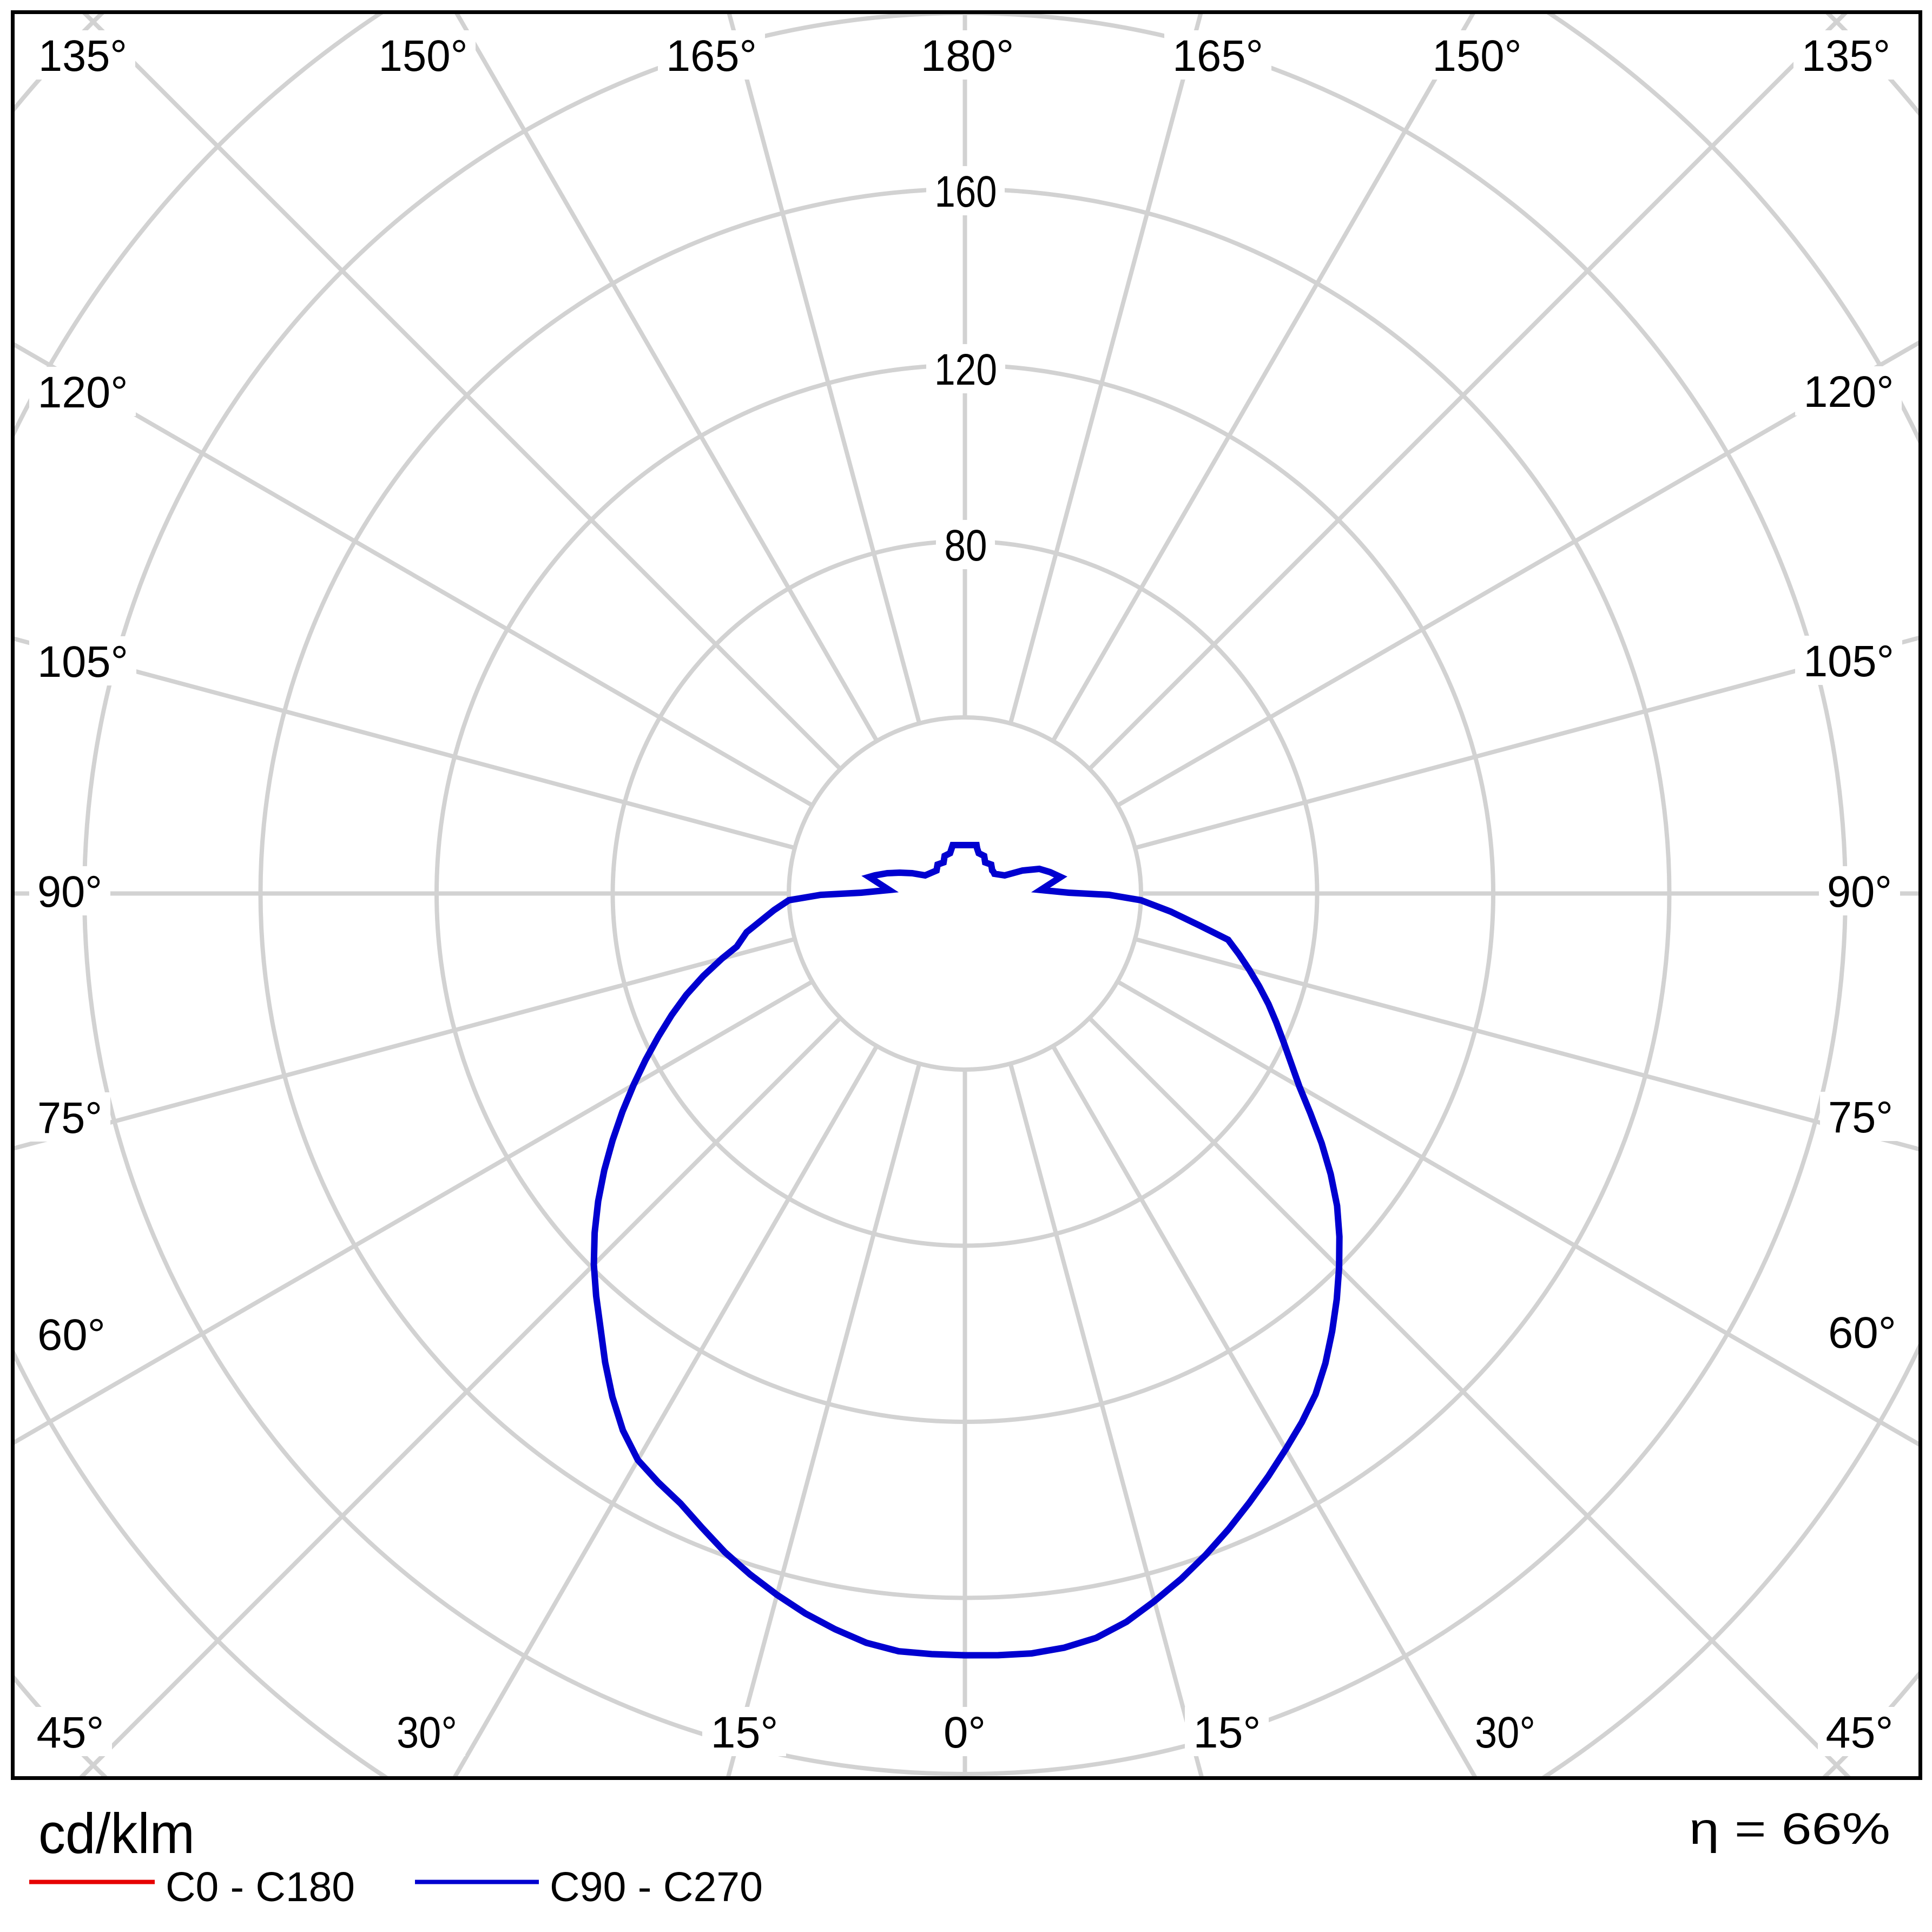  Describe the element at coordinates (966, 545) in the screenshot. I see `svg-text: 80` at that location.